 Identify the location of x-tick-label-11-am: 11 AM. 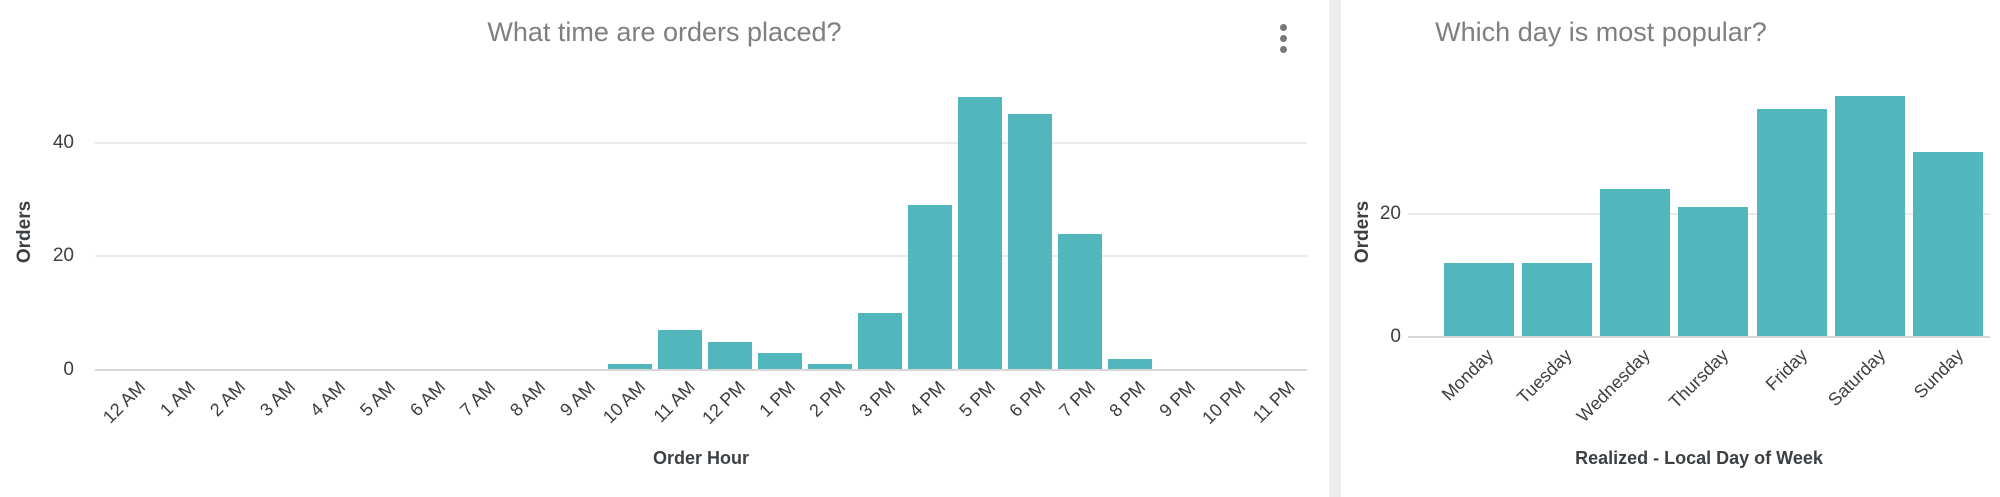
(674, 402).